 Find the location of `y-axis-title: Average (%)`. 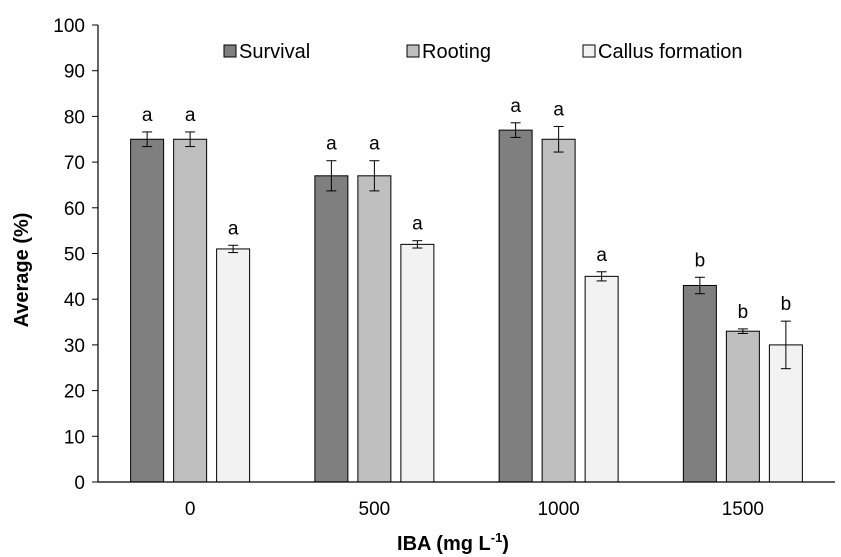

y-axis-title: Average (%) is located at coordinates (22, 270).